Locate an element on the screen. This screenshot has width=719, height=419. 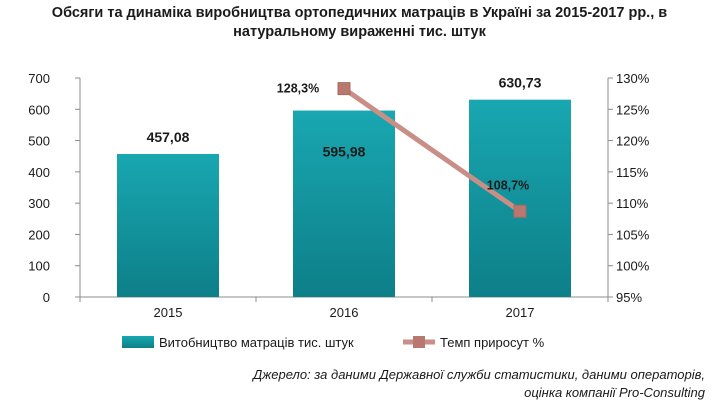
y-left-tick-label: 600 is located at coordinates (39, 109).